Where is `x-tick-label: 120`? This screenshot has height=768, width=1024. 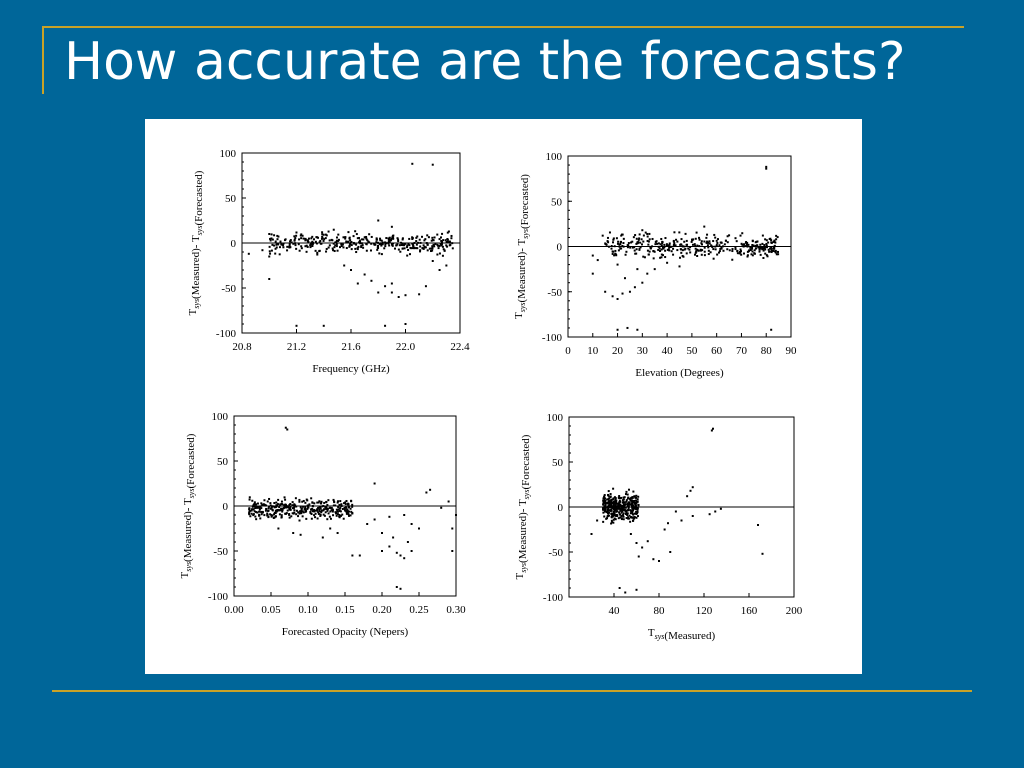 x-tick-label: 120 is located at coordinates (704, 611).